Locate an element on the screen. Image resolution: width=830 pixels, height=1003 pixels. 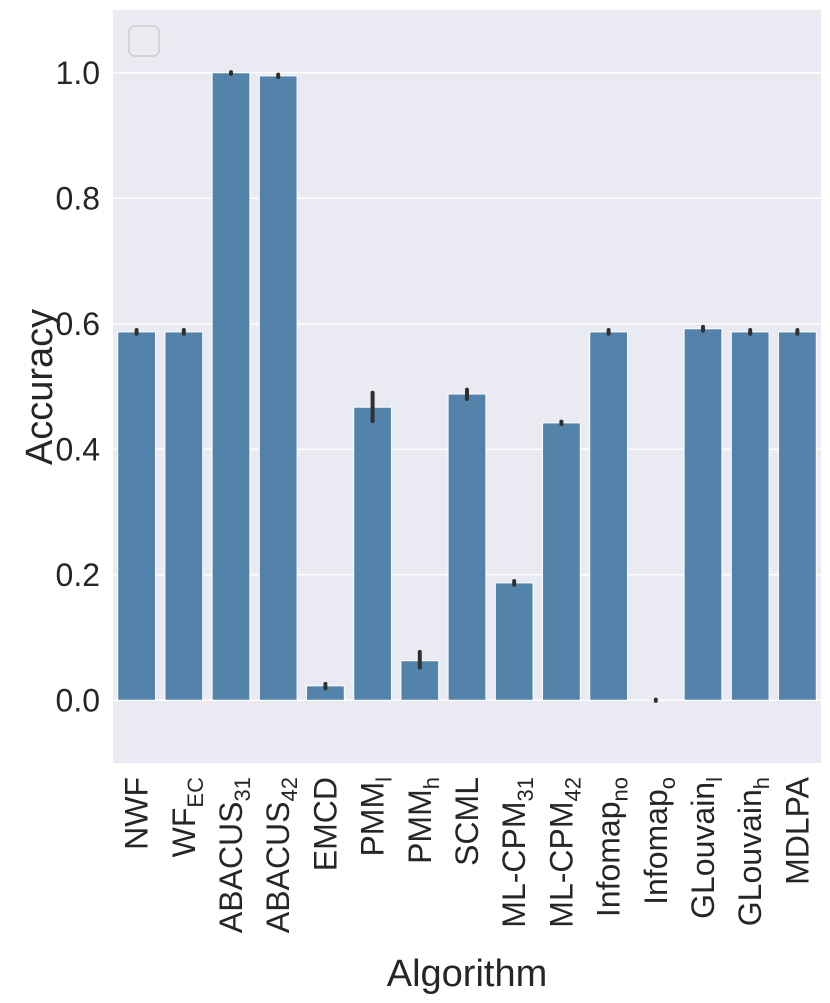
x-tick-label: ML-CPM42 is located at coordinates (564, 852).